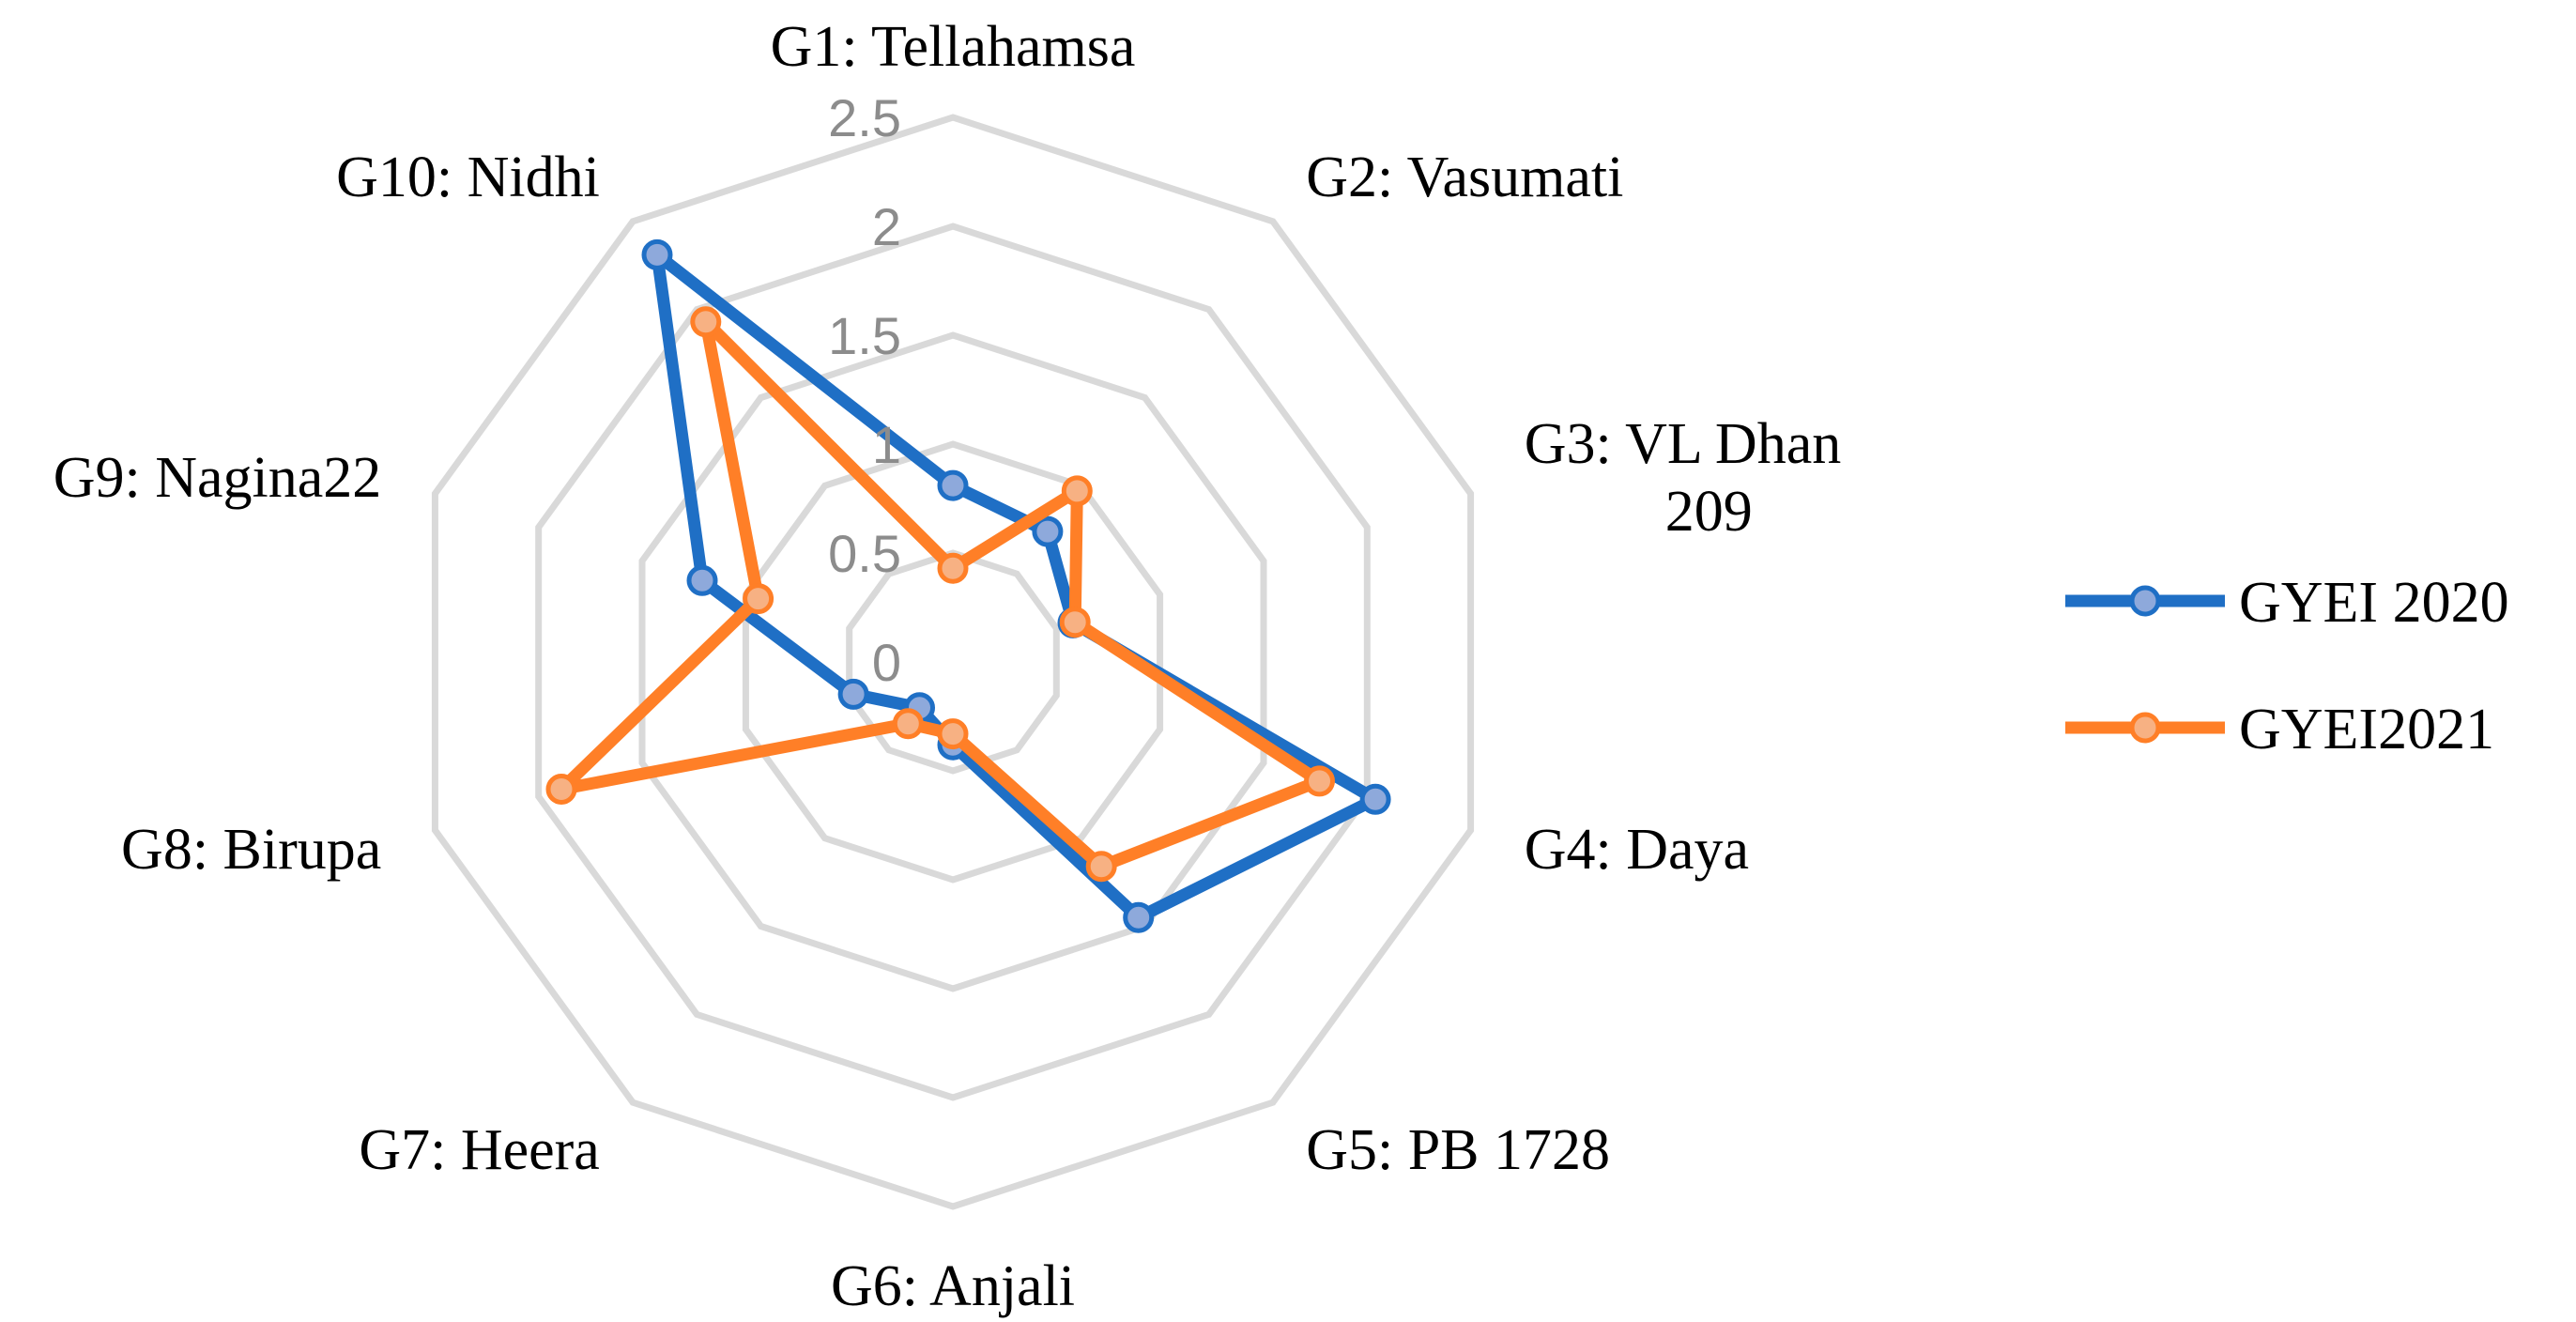 The image size is (2576, 1322). I want to click on legend-item: GYEI2021, so click(2279, 729).